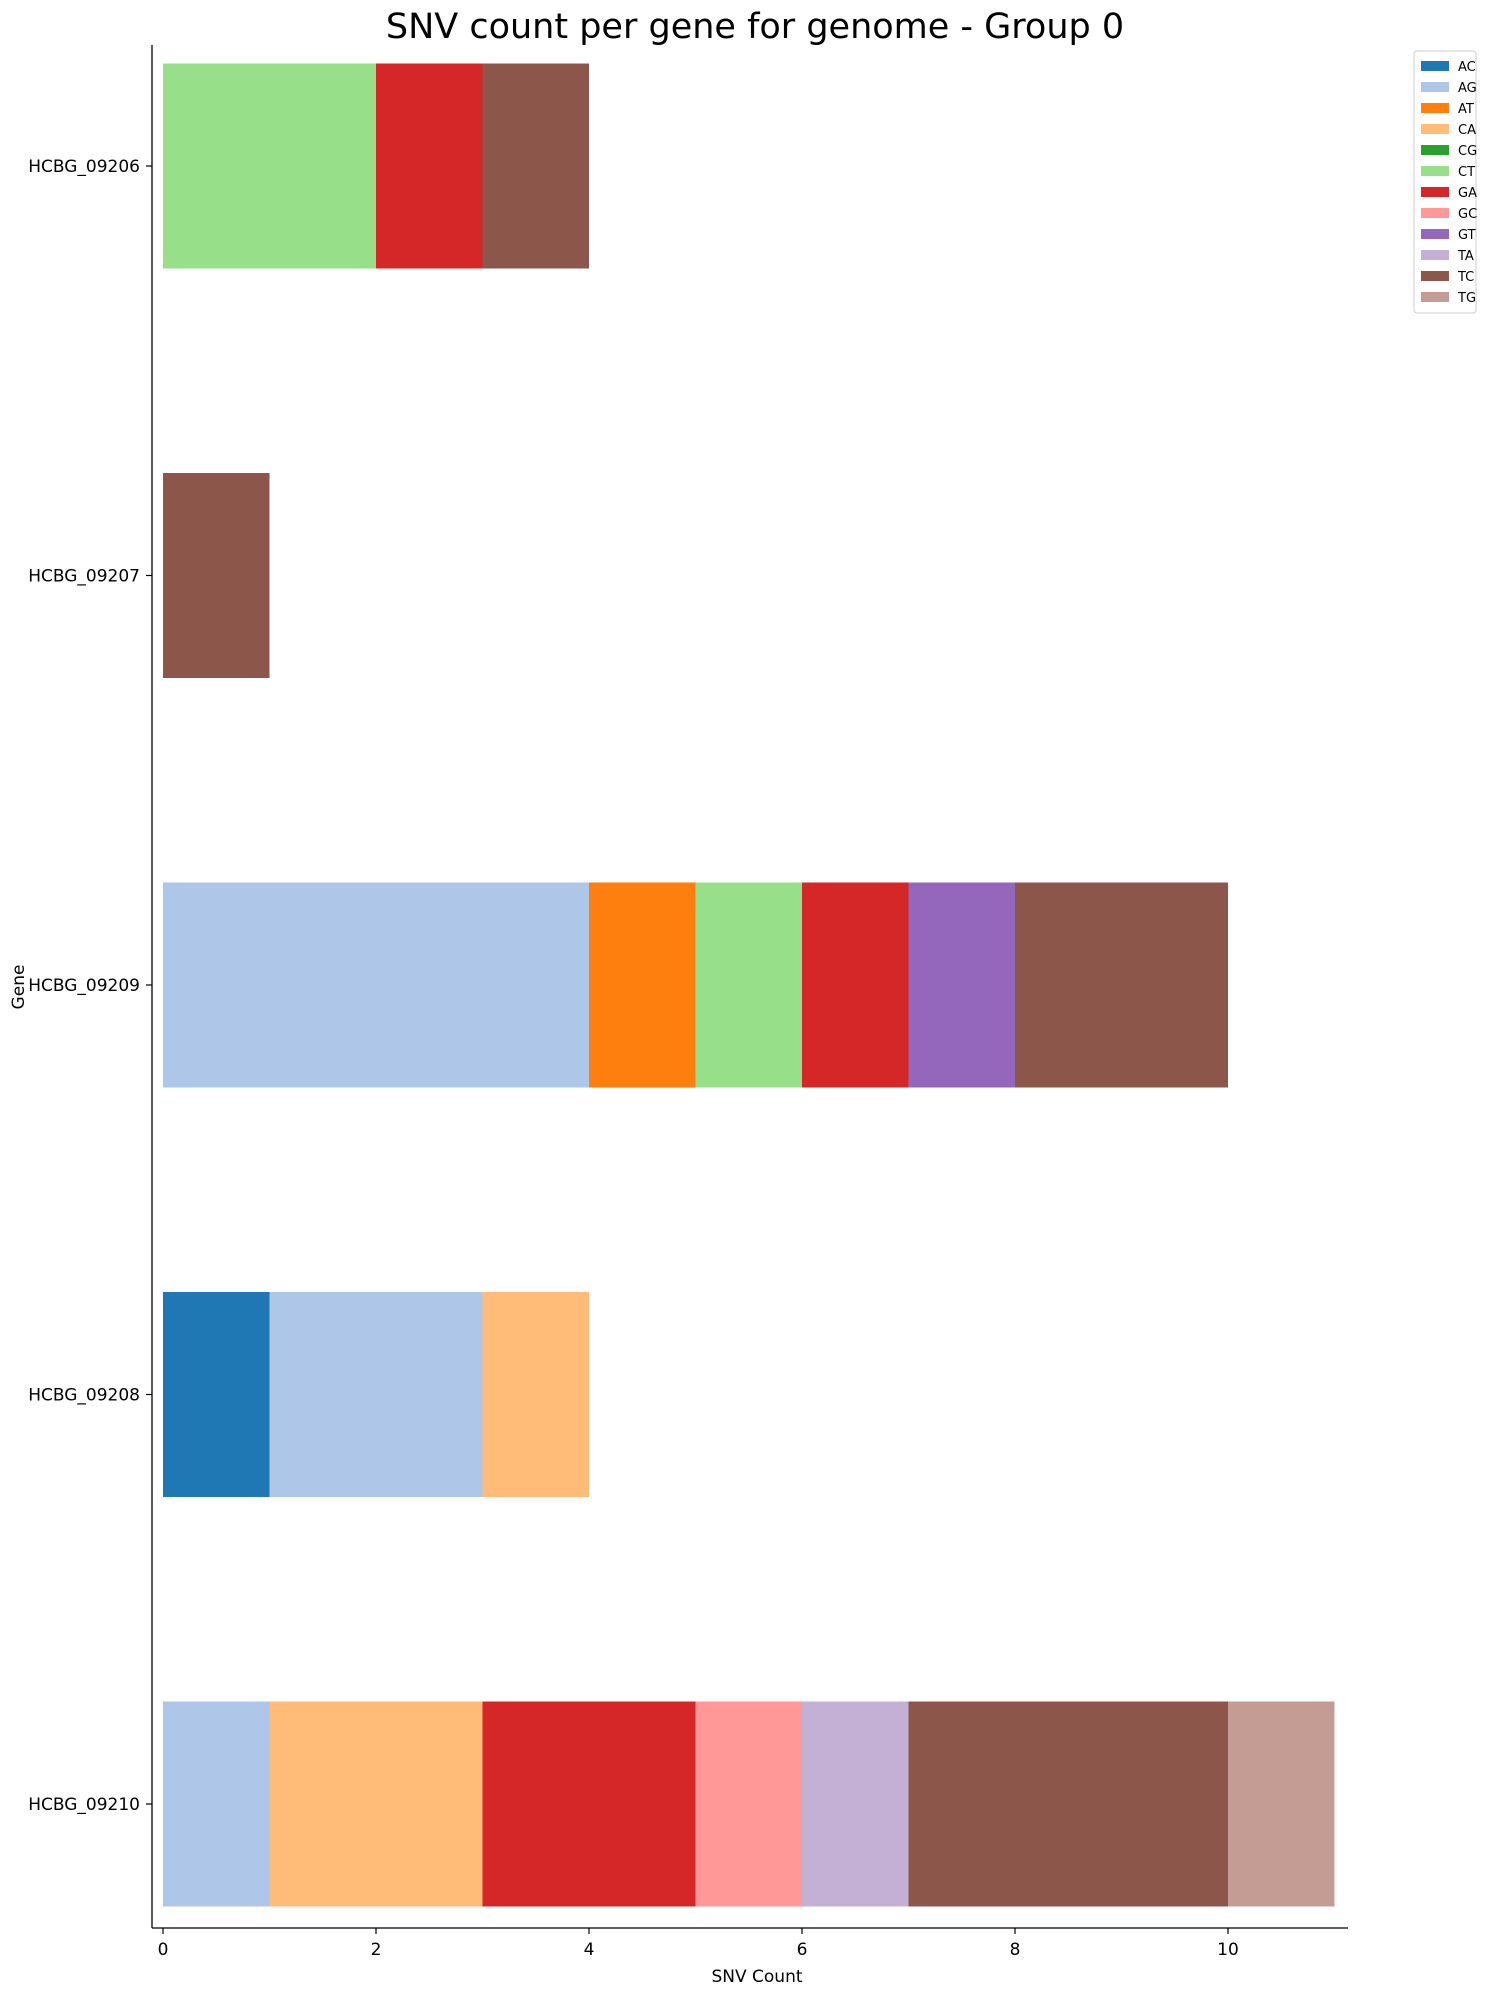  What do you see at coordinates (1435, 234) in the screenshot?
I see `legend-swatch-GT` at bounding box center [1435, 234].